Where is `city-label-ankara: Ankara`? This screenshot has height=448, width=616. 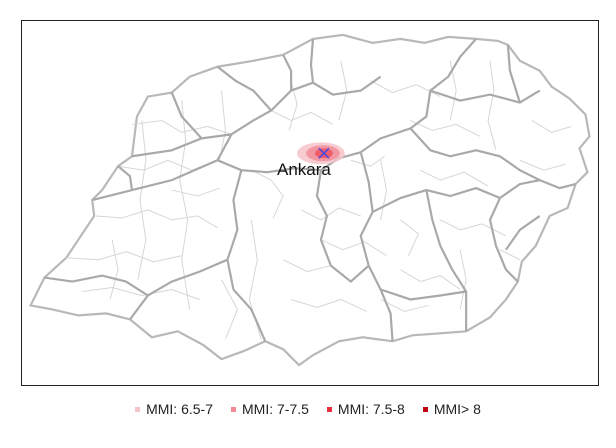
city-label-ankara: Ankara is located at coordinates (304, 169).